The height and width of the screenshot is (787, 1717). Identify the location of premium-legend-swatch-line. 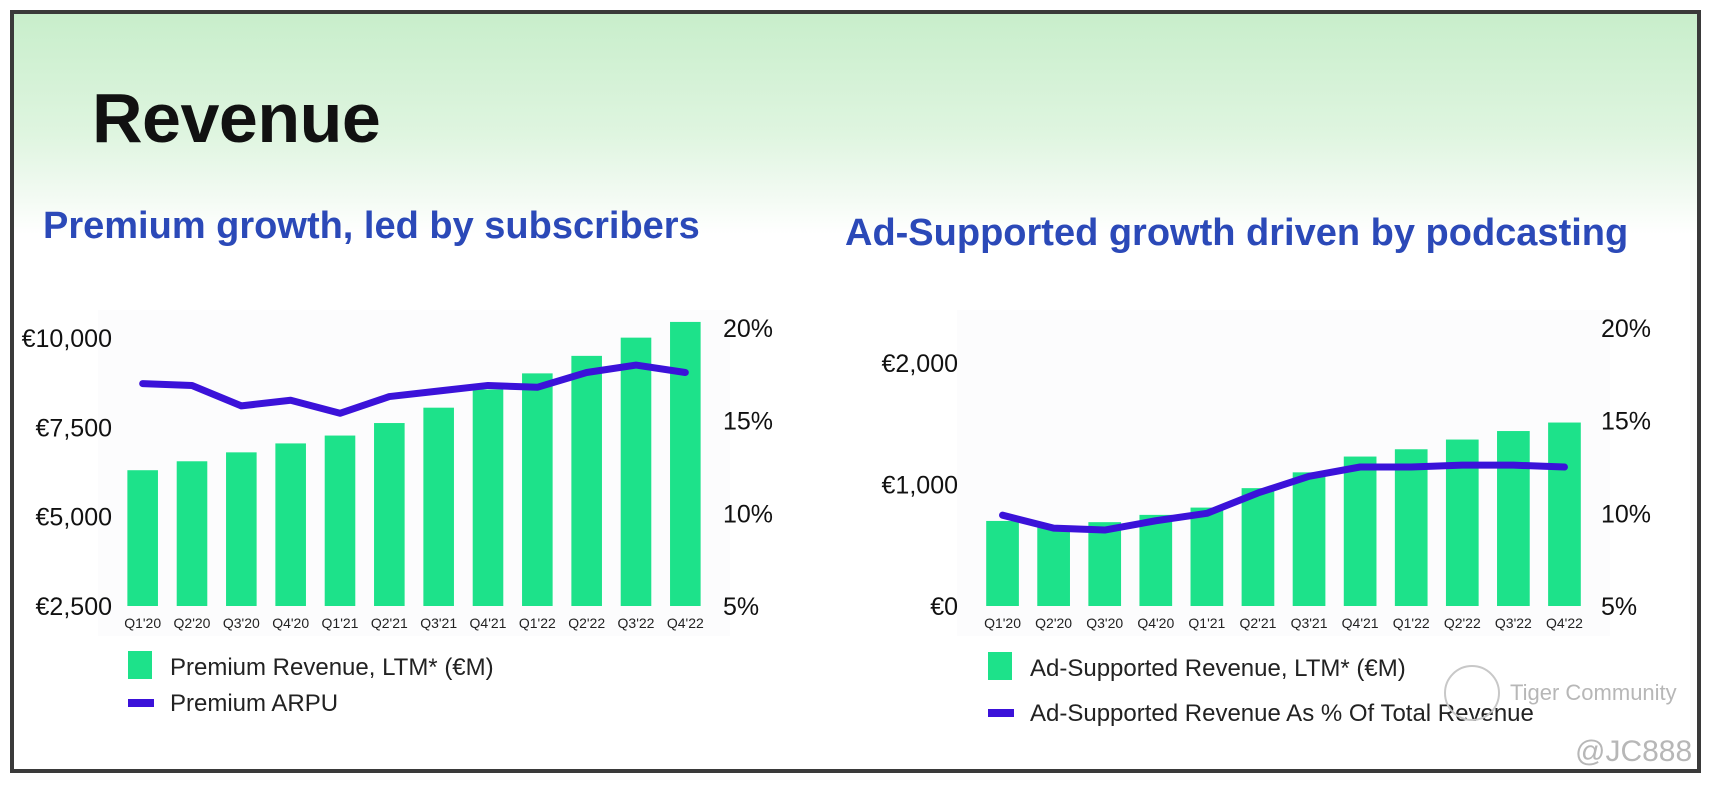
(141, 703).